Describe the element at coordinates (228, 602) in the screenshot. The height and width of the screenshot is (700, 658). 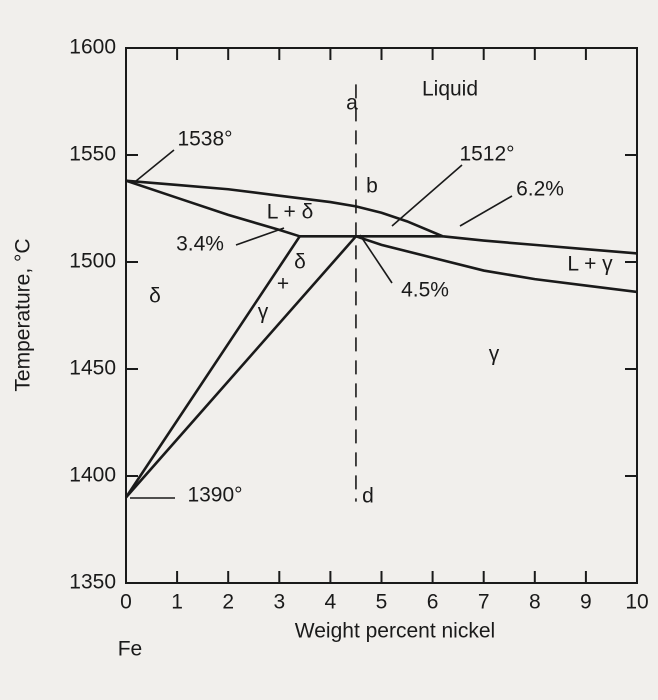
I see `x-tick-label: 2` at that location.